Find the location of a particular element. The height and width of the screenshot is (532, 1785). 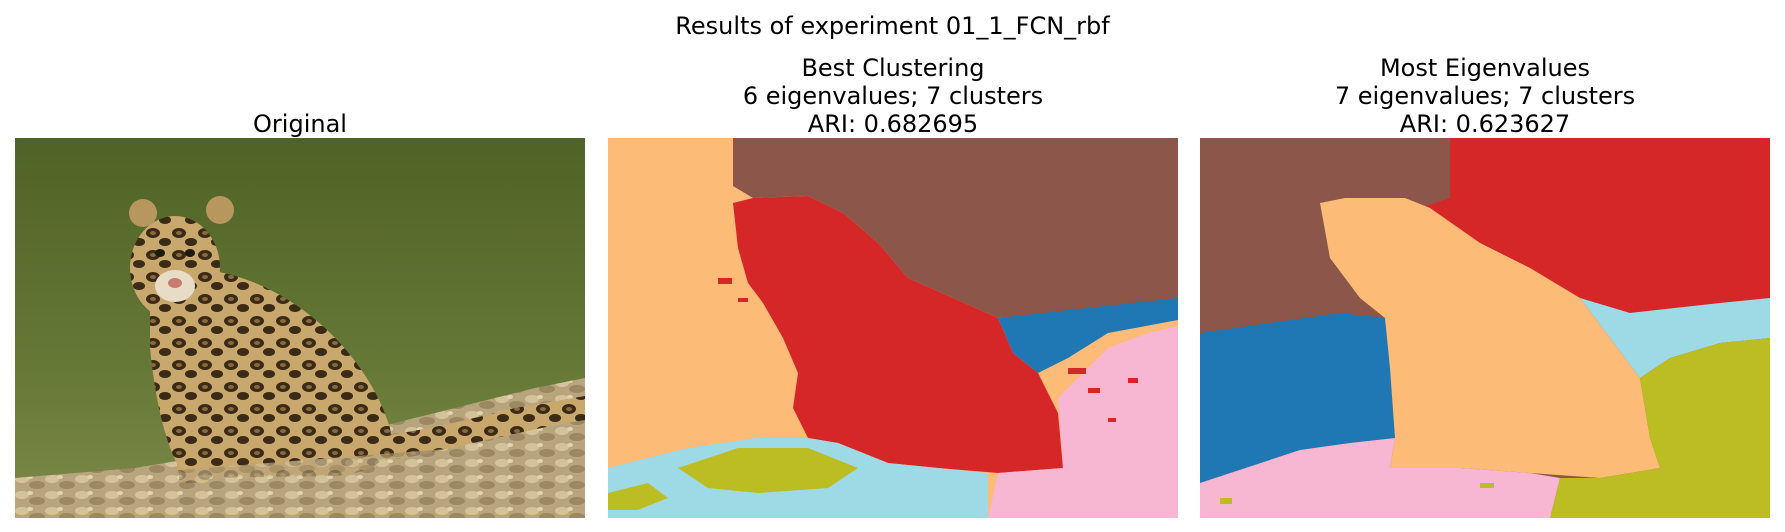

panel-title-line-1: Most Eigenvalues is located at coordinates (1485, 68).